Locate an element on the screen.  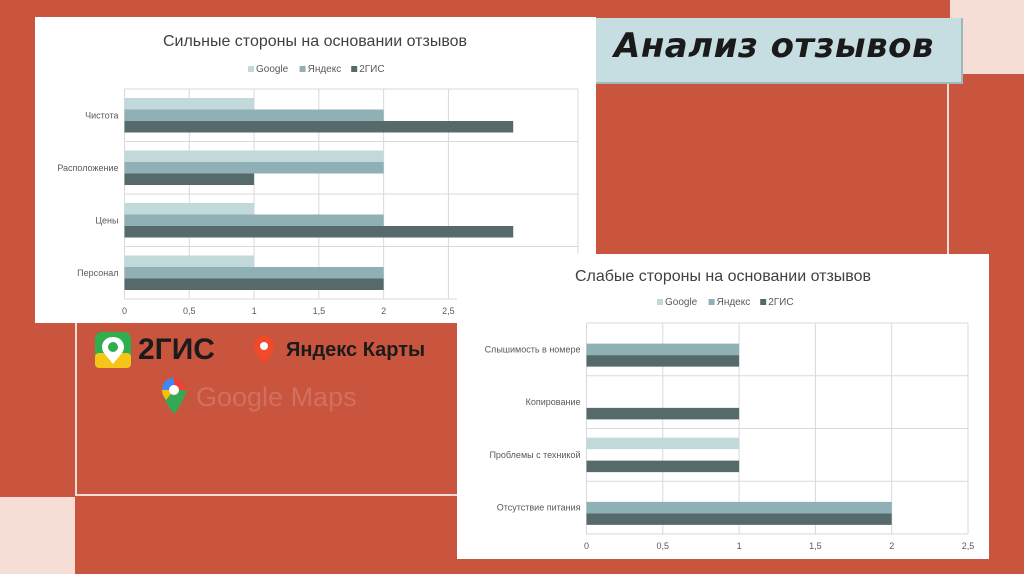
chart1-xtick-4: 1,5 is located at coordinates (319, 311).